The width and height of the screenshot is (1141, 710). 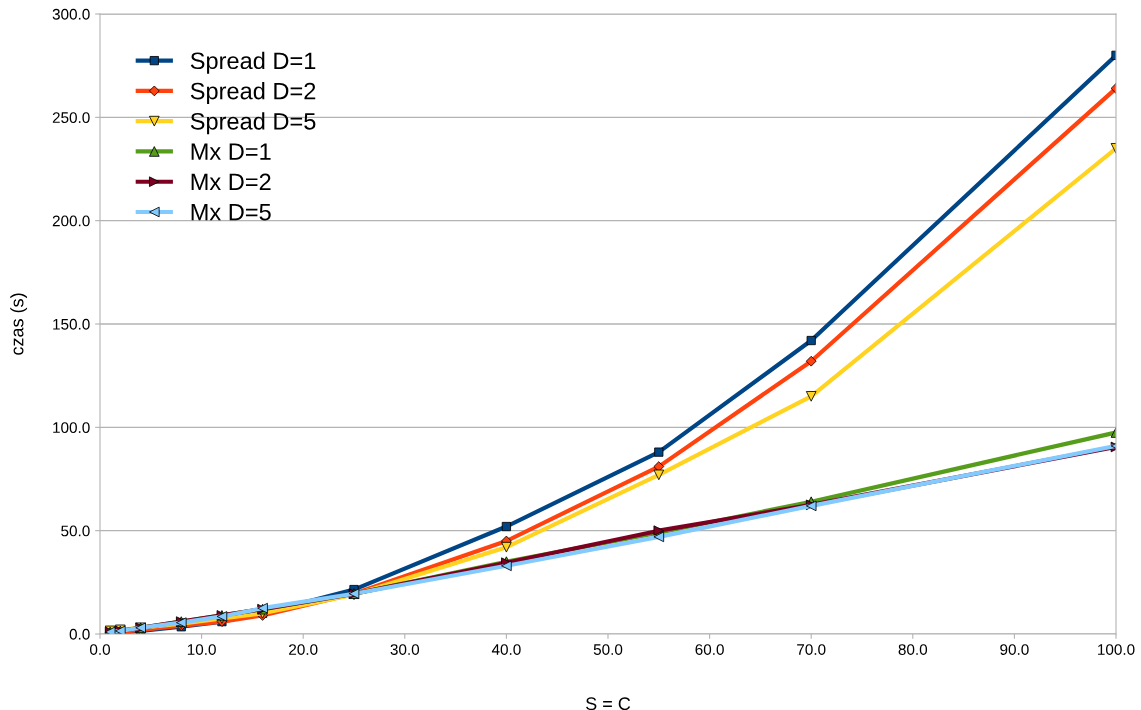 What do you see at coordinates (71, 14) in the screenshot?
I see `y-tick-label: 300.0` at bounding box center [71, 14].